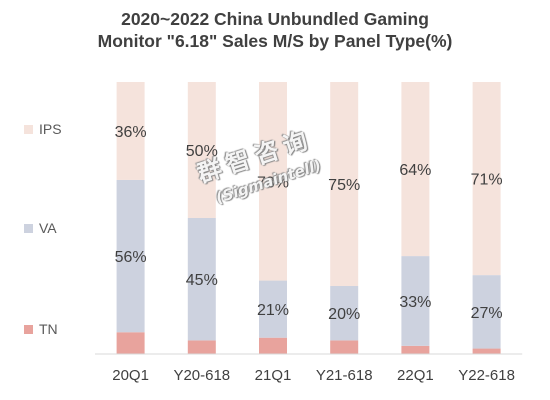  I want to click on x-tick-label-22q1: 22Q1, so click(415, 375).